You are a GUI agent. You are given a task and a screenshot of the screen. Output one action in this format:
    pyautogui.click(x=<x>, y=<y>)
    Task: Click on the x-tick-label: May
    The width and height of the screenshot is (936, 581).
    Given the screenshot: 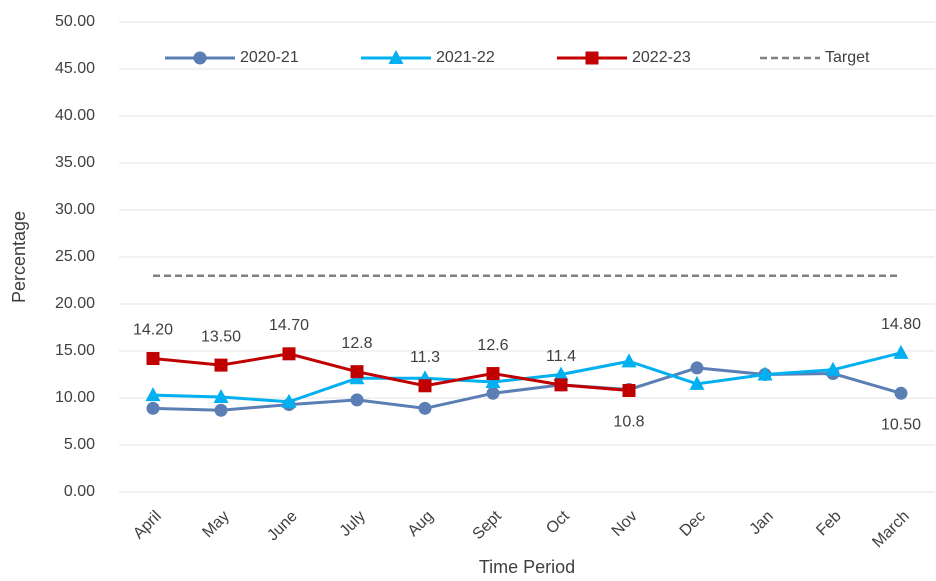 What is the action you would take?
    pyautogui.click(x=215, y=524)
    